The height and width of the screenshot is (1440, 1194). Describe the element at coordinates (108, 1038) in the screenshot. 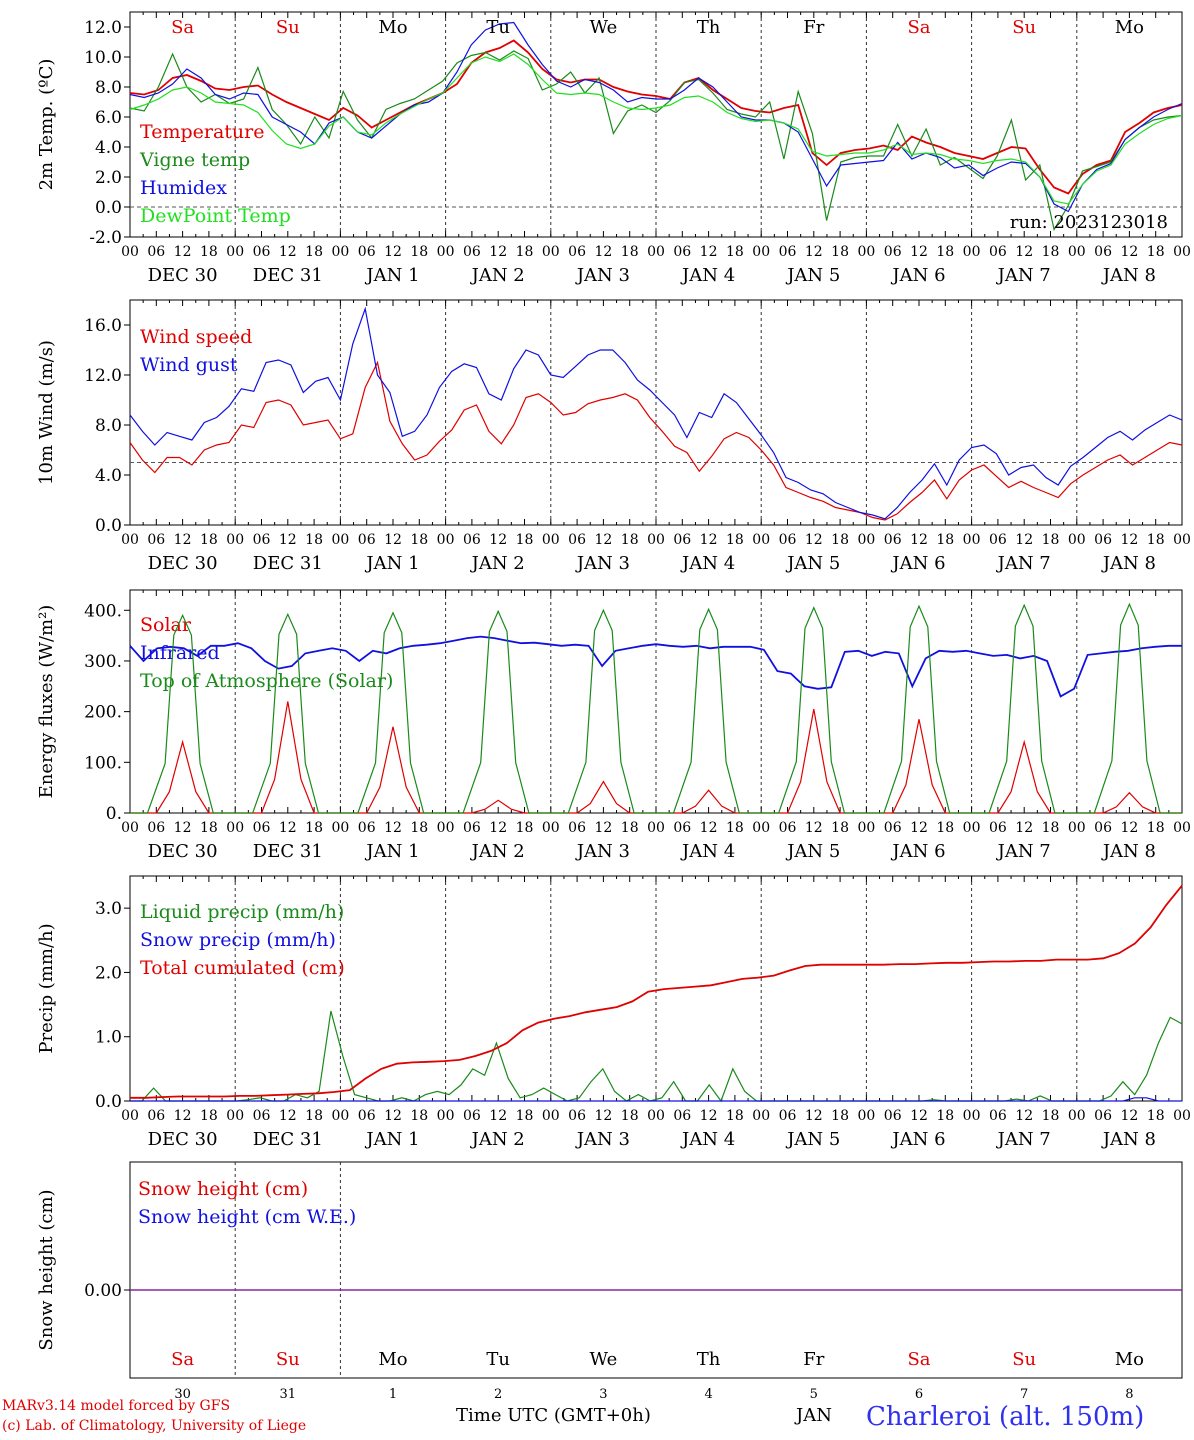

I see `y-tick-label: 1.0` at that location.